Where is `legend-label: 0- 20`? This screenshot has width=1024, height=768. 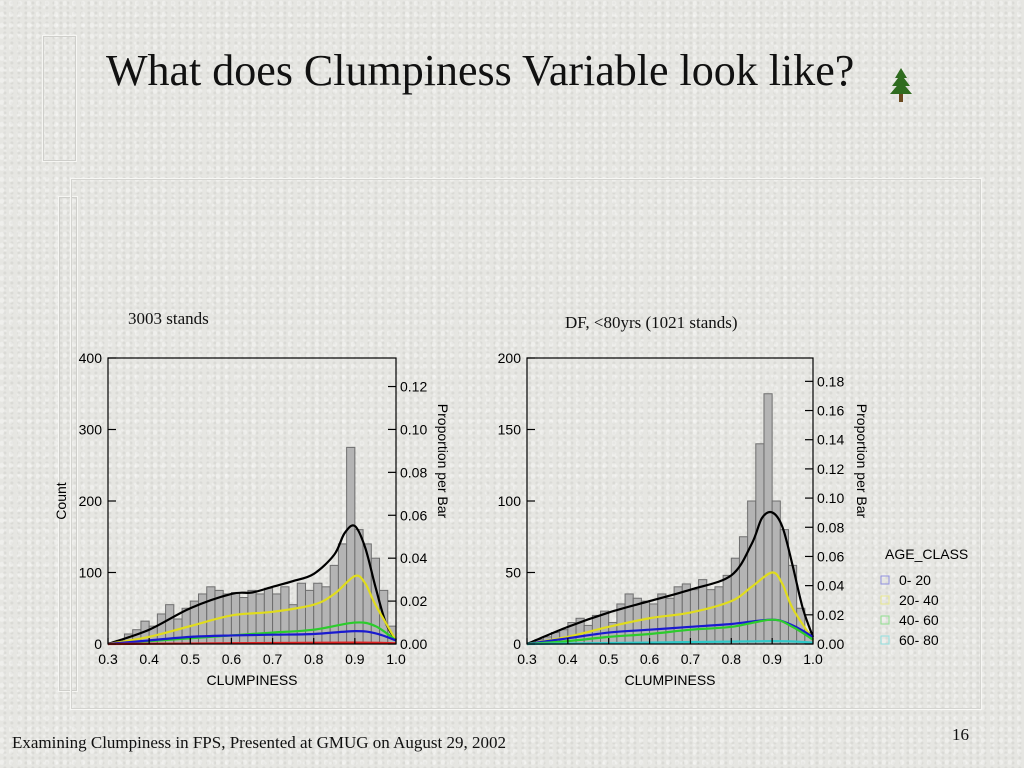 legend-label: 0- 20 is located at coordinates (915, 580).